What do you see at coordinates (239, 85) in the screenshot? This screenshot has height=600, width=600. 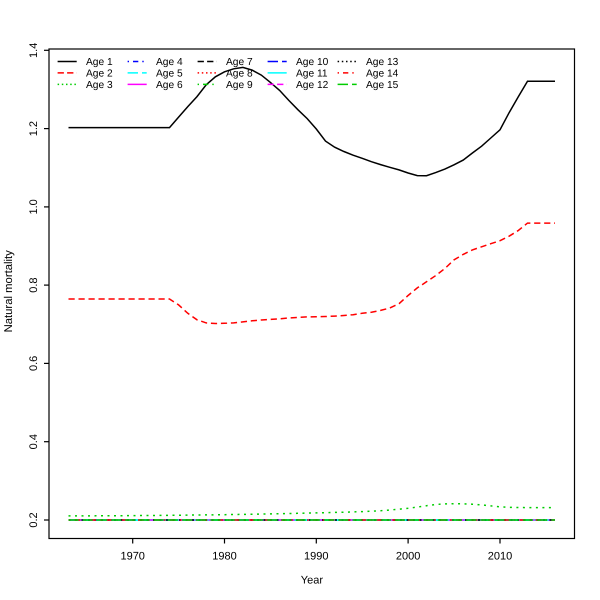 I see `svg-text: Age 9` at bounding box center [239, 85].